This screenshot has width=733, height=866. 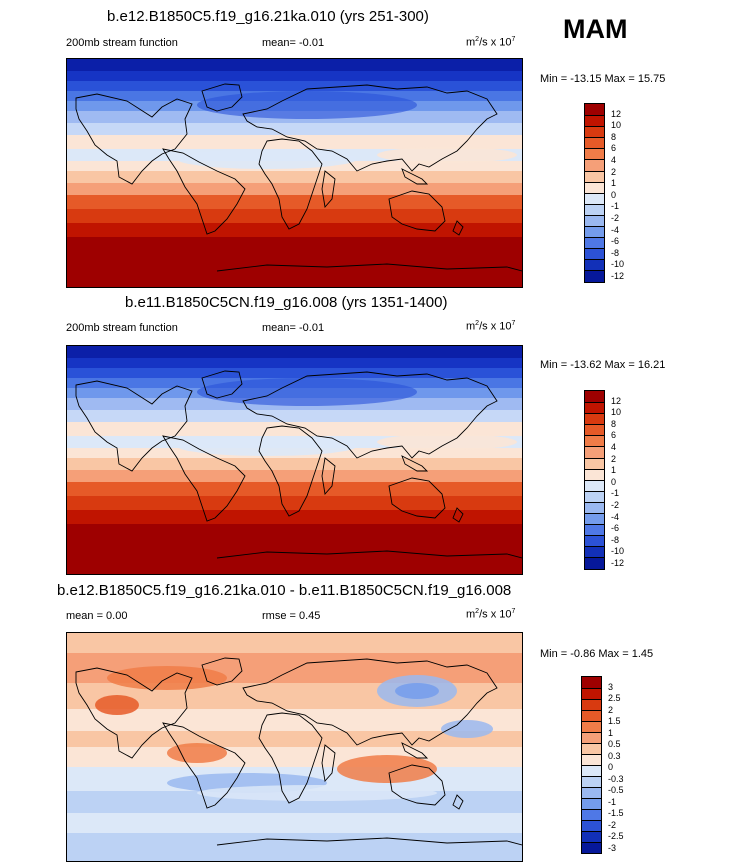 What do you see at coordinates (293, 328) in the screenshot?
I see `panel2-mean-label: mean= -0.01` at bounding box center [293, 328].